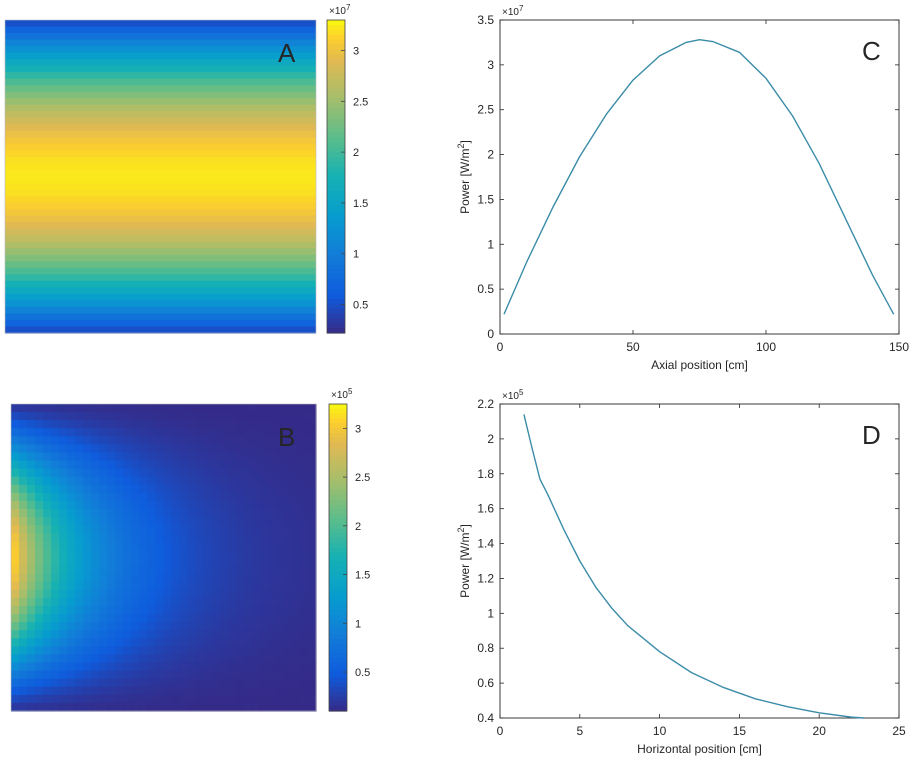  What do you see at coordinates (521, 8) in the screenshot?
I see `y-exponent-power: 7` at bounding box center [521, 8].